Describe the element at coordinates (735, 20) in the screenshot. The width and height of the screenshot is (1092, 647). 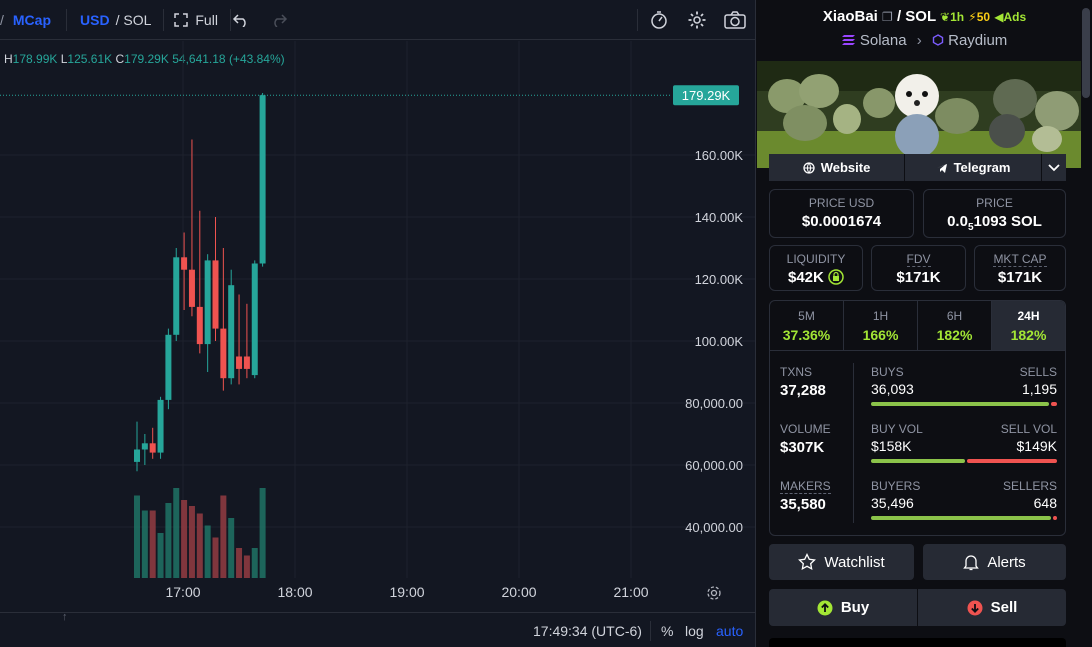
I see `screenshot-button` at that location.